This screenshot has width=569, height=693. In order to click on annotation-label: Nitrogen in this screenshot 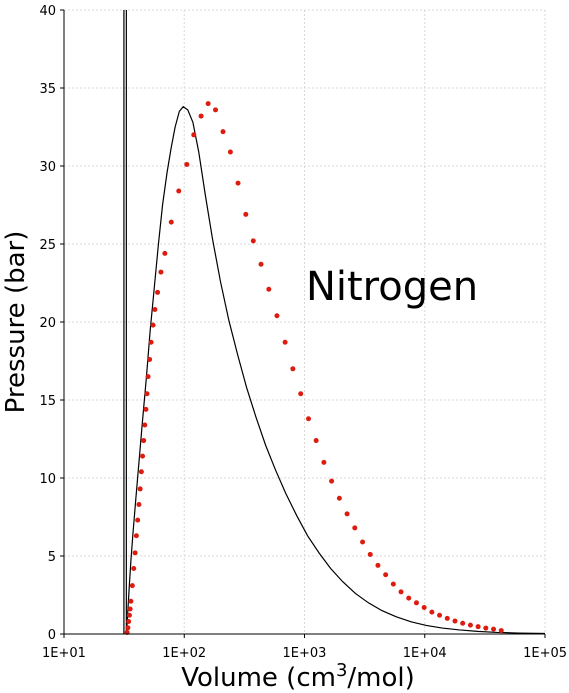, I will do `click(392, 287)`.